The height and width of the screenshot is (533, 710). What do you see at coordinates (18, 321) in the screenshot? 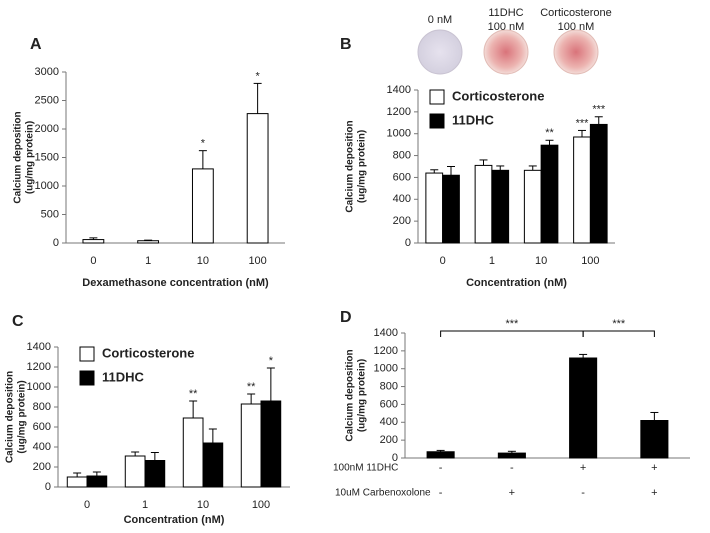
I see `panel-label: C` at bounding box center [18, 321].